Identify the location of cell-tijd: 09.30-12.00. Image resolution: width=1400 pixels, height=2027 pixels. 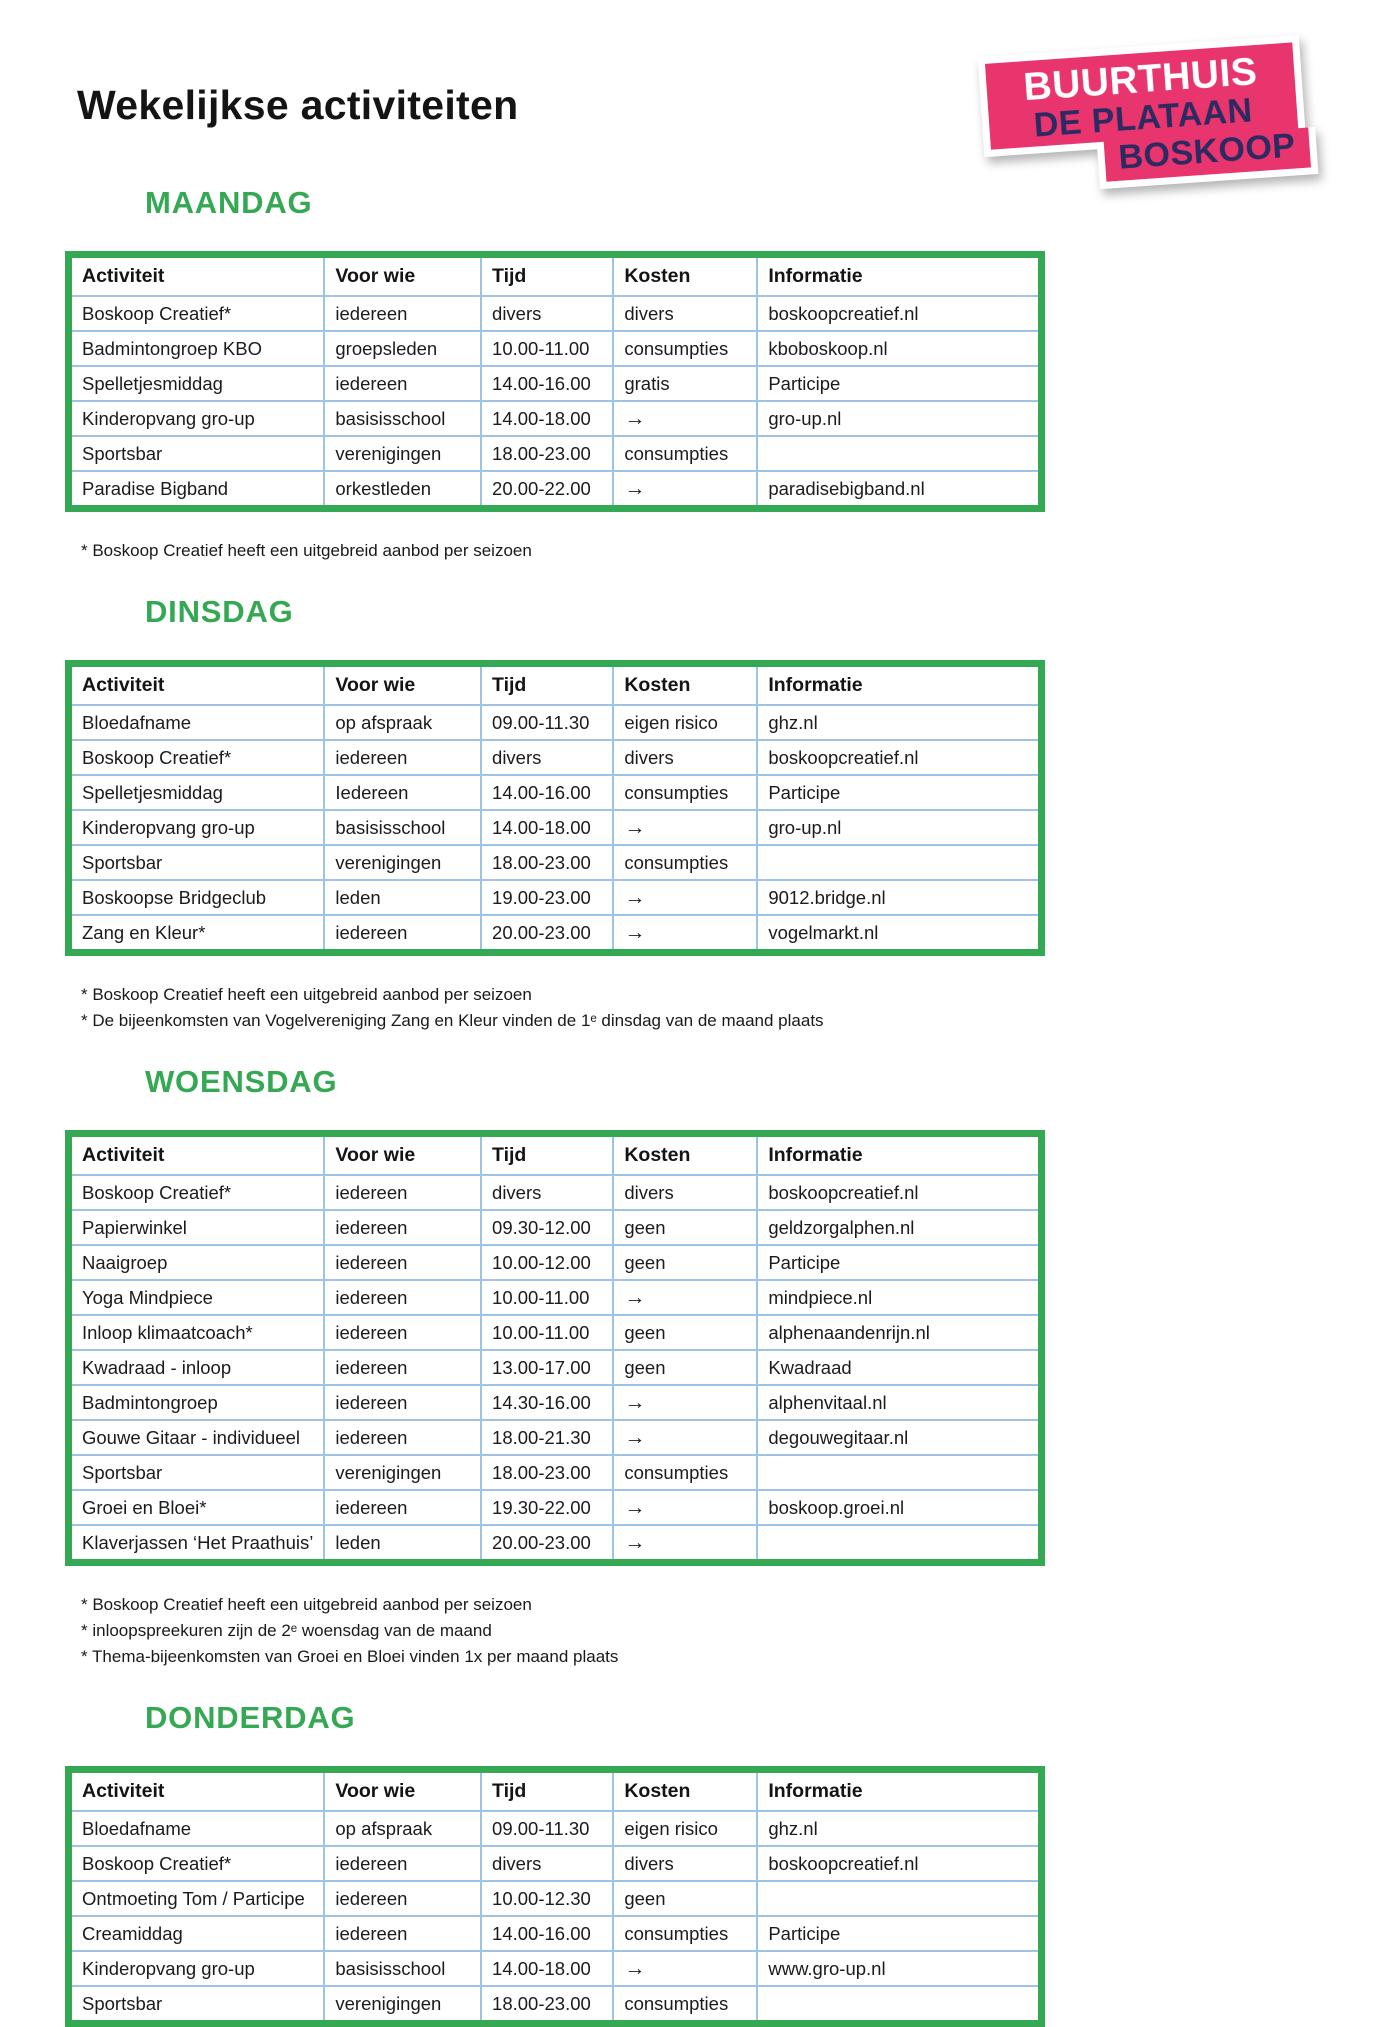
(547, 1227).